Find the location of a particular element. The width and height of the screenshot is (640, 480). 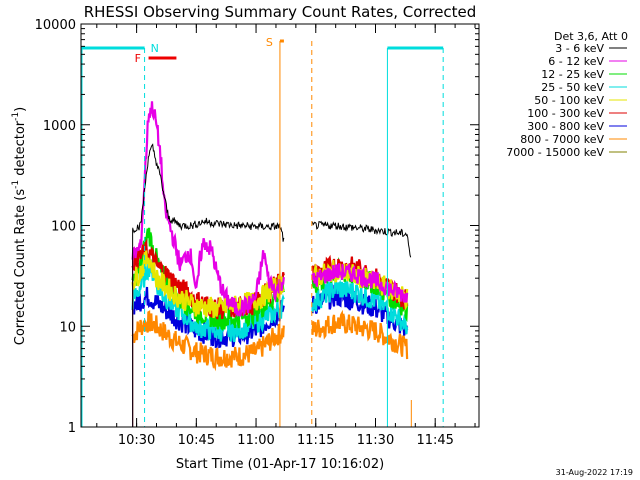

legend-label: 7000 - 15000 keV is located at coordinates (555, 152).